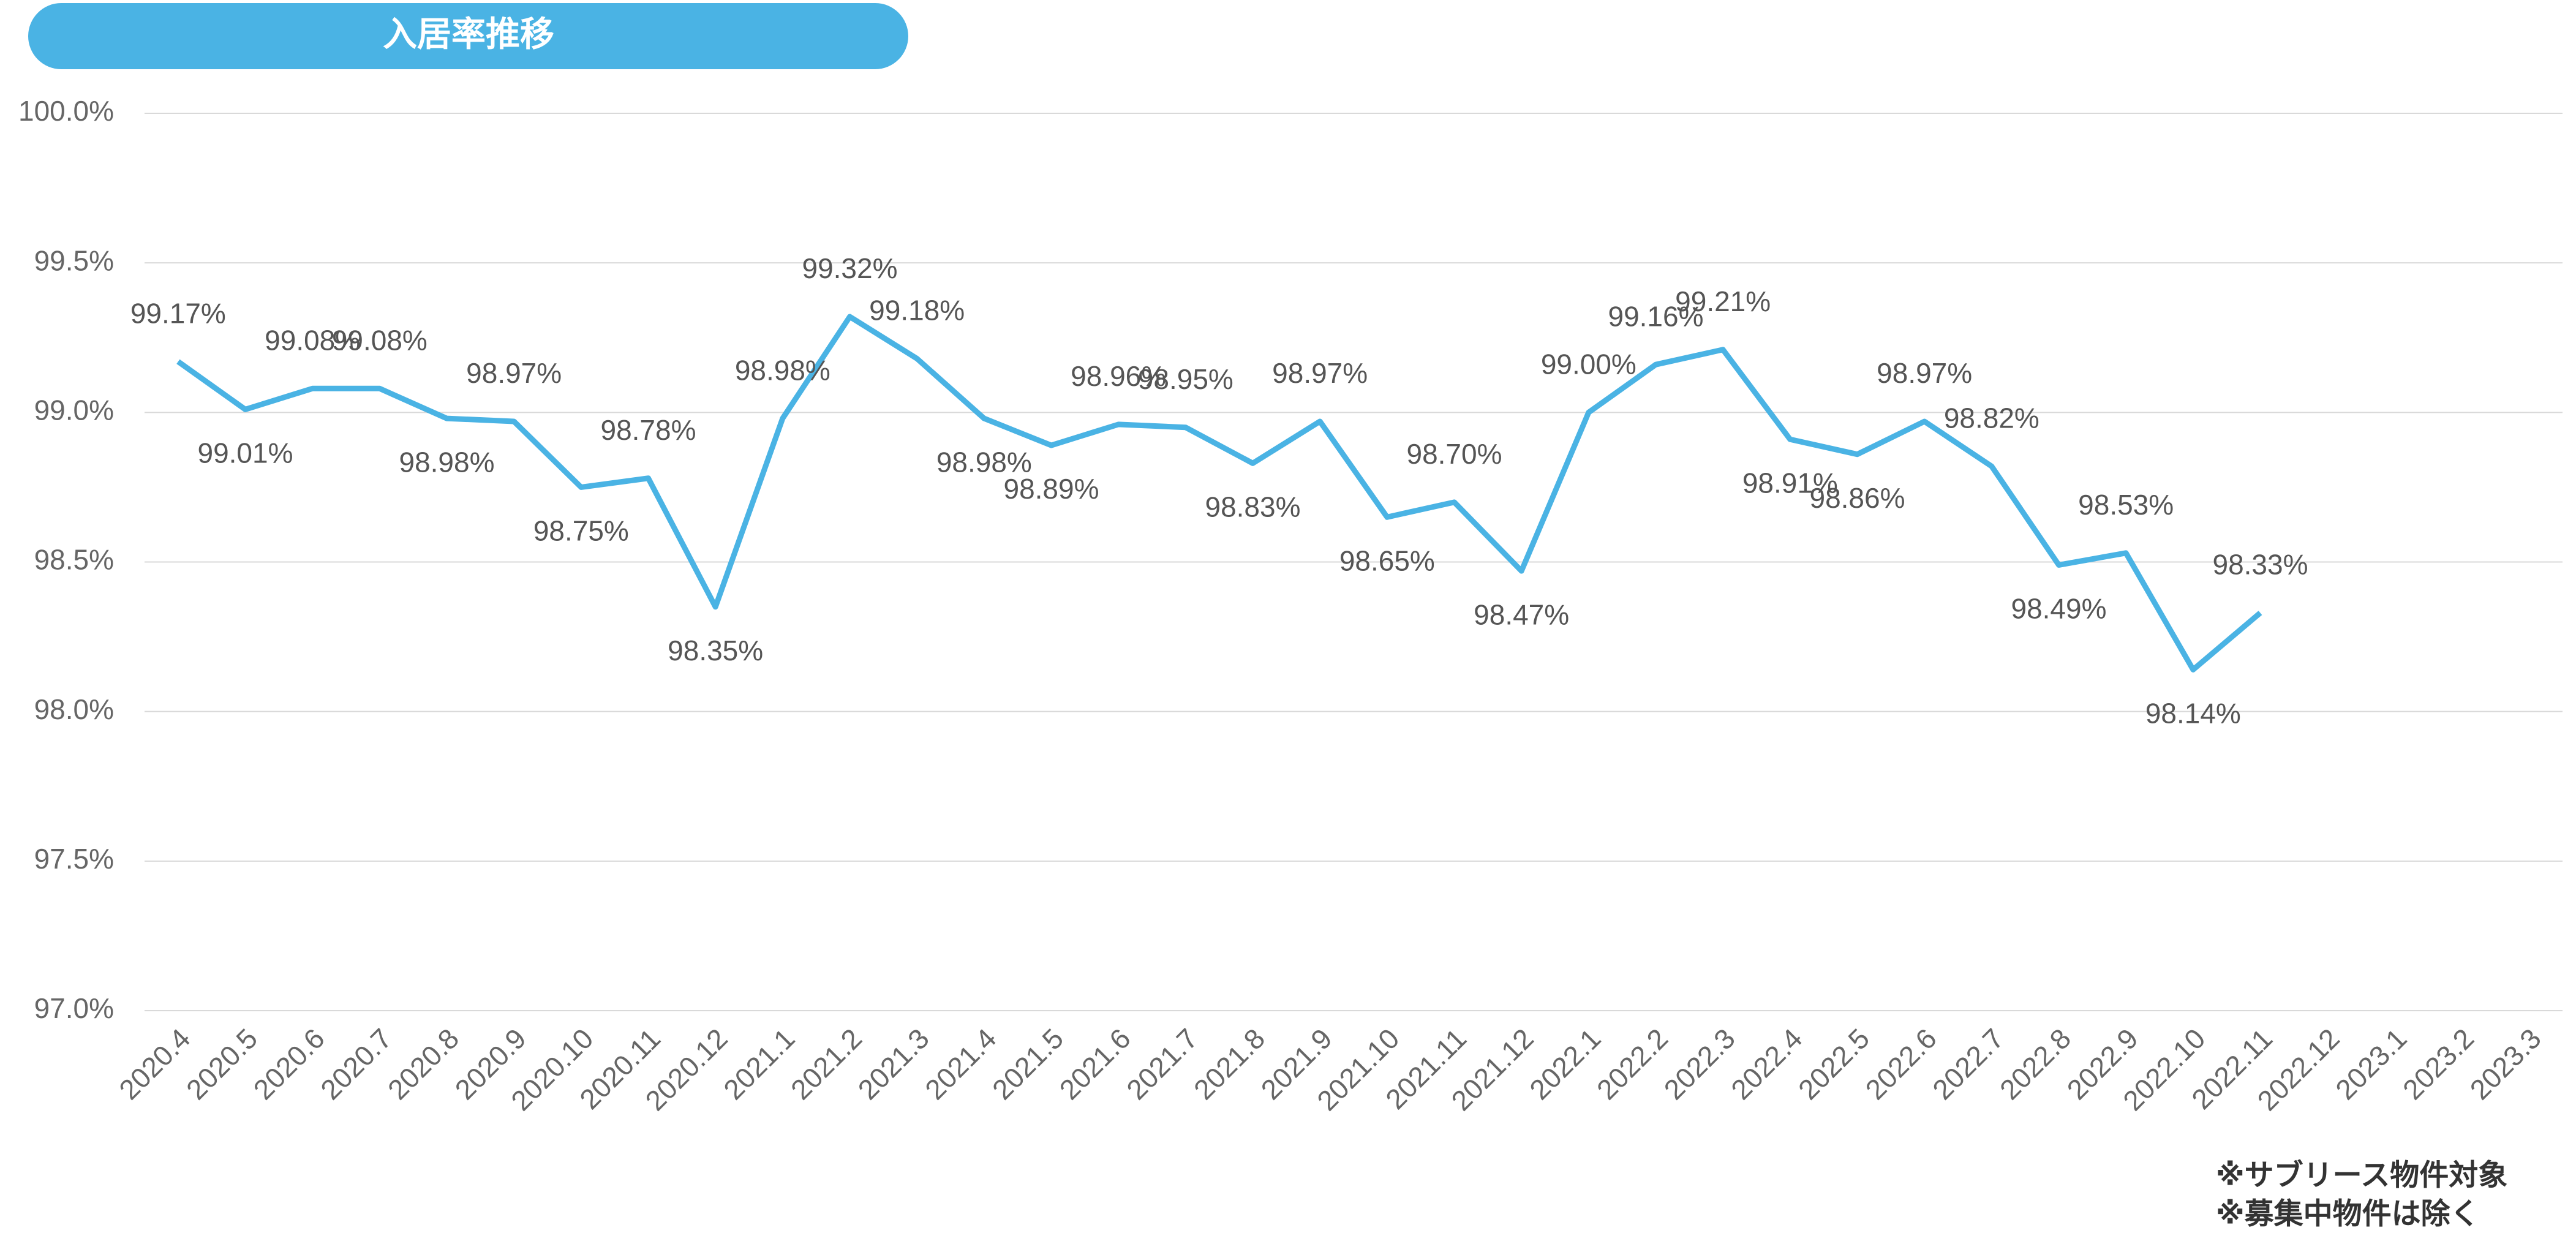 The image size is (2576, 1252). What do you see at coordinates (2505, 1064) in the screenshot?
I see `x-tick-label: 2023.3` at bounding box center [2505, 1064].